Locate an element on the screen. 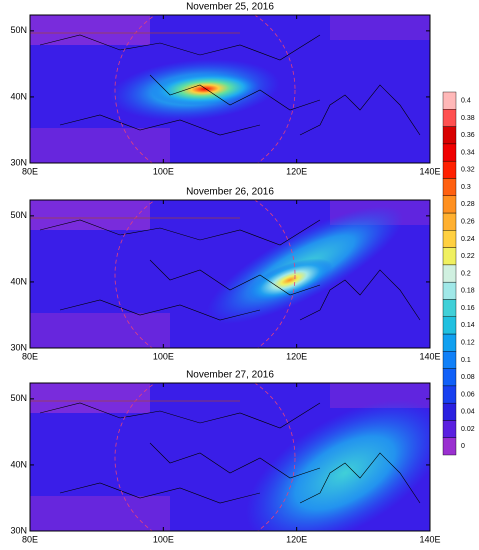 The width and height of the screenshot is (479, 550). colorbar-label: 0.26 is located at coordinates (468, 221).